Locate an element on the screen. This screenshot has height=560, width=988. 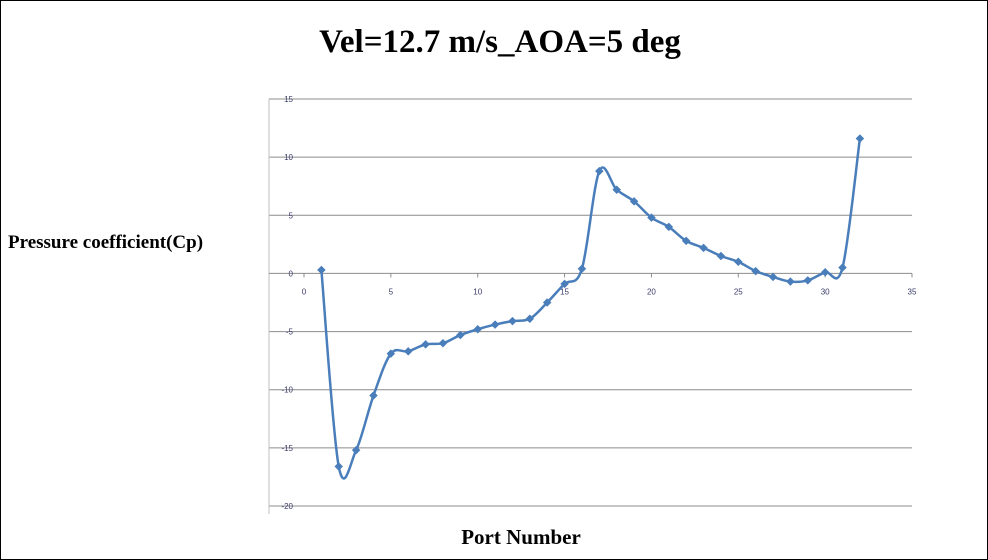
x-tick-label: 15 is located at coordinates (564, 291).